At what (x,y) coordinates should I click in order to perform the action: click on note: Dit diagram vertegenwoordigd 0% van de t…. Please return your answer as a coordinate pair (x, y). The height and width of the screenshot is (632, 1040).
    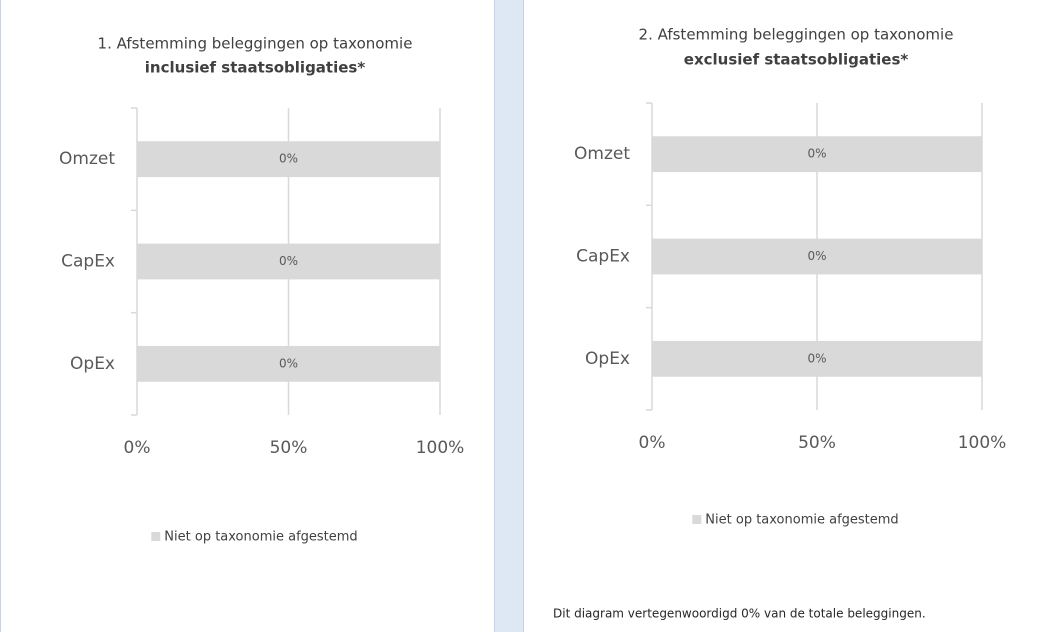
    Looking at the image, I should click on (739, 614).